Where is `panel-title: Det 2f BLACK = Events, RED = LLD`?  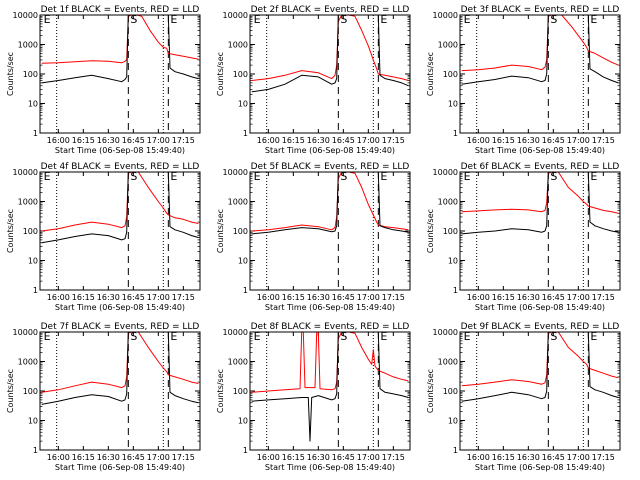
panel-title: Det 2f BLACK = Events, RED = LLD is located at coordinates (330, 10).